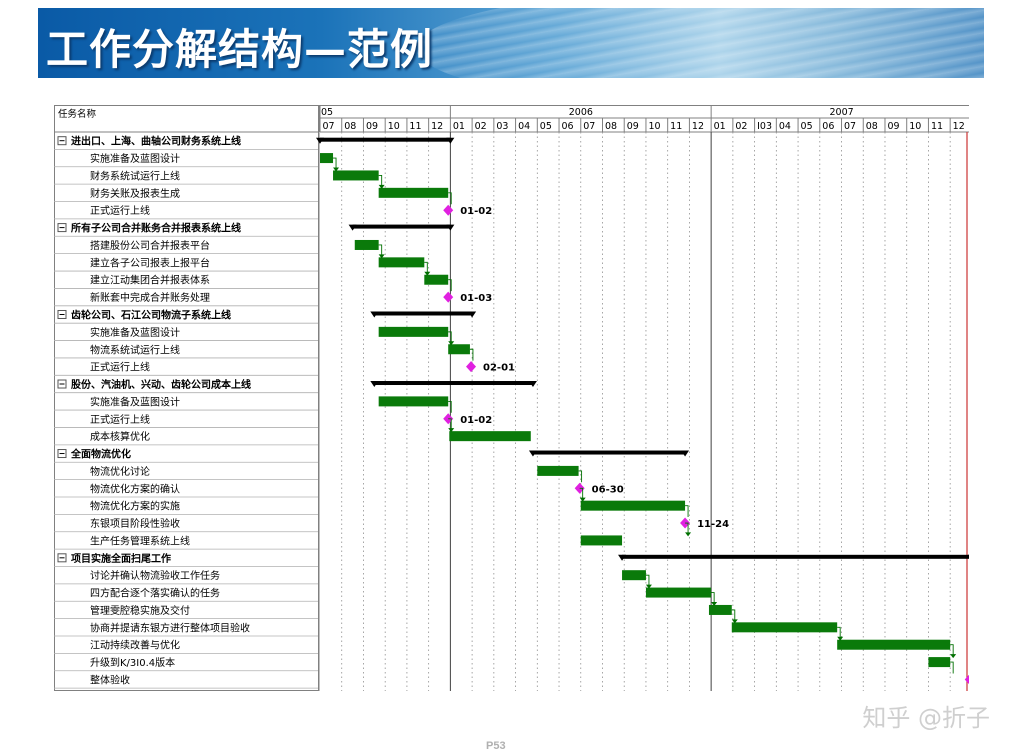  What do you see at coordinates (155, 575) in the screenshot?
I see `task-name: 讨论并确认物流验收工作任务` at bounding box center [155, 575].